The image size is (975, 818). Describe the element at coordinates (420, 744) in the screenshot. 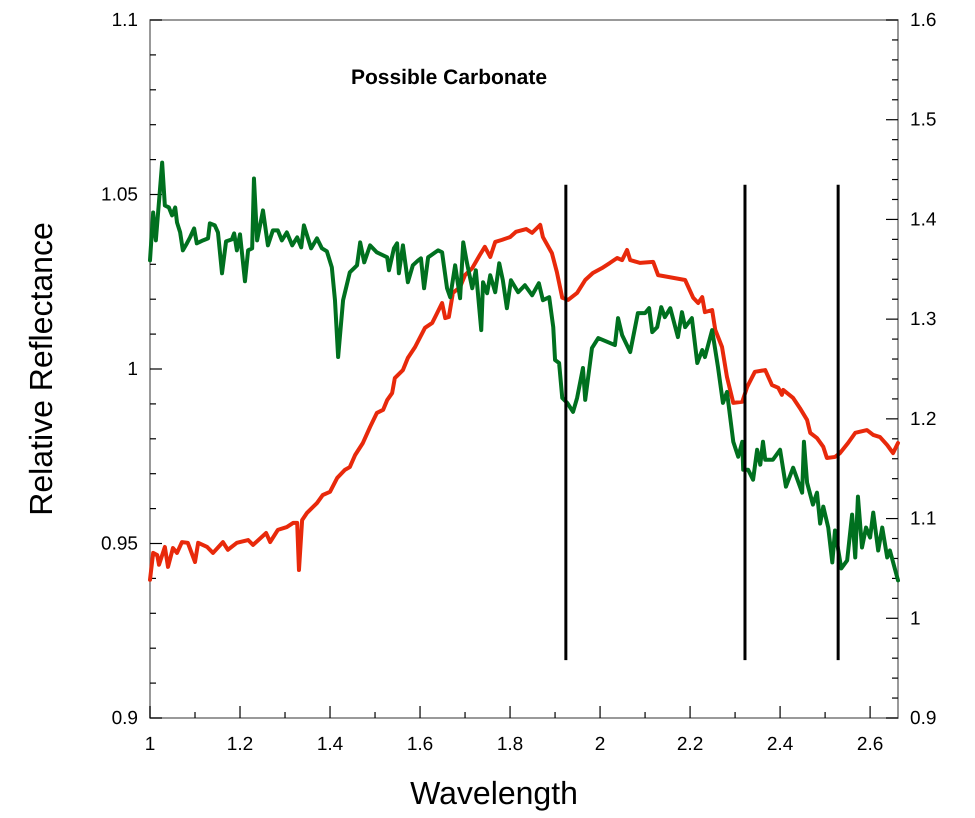

I see `x-tick-label: 1.6` at that location.